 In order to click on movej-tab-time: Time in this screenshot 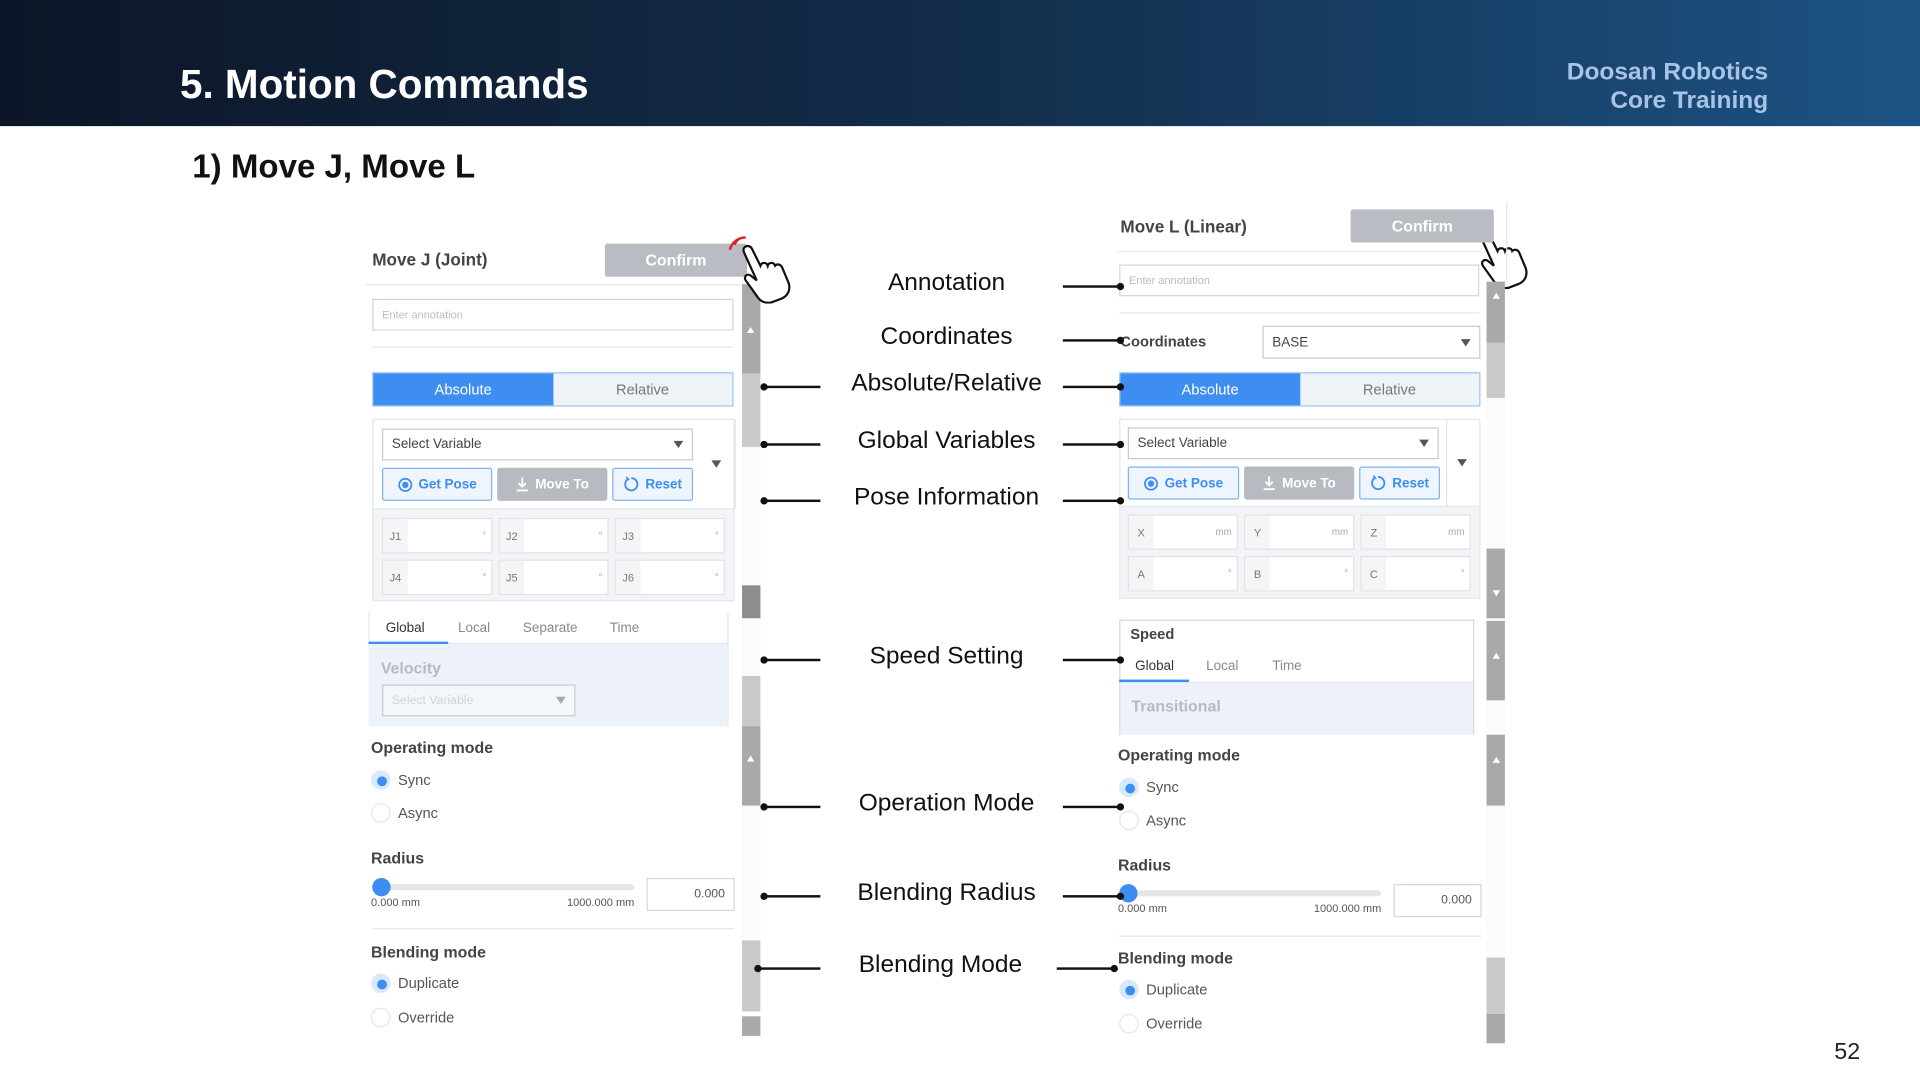, I will do `click(624, 628)`.